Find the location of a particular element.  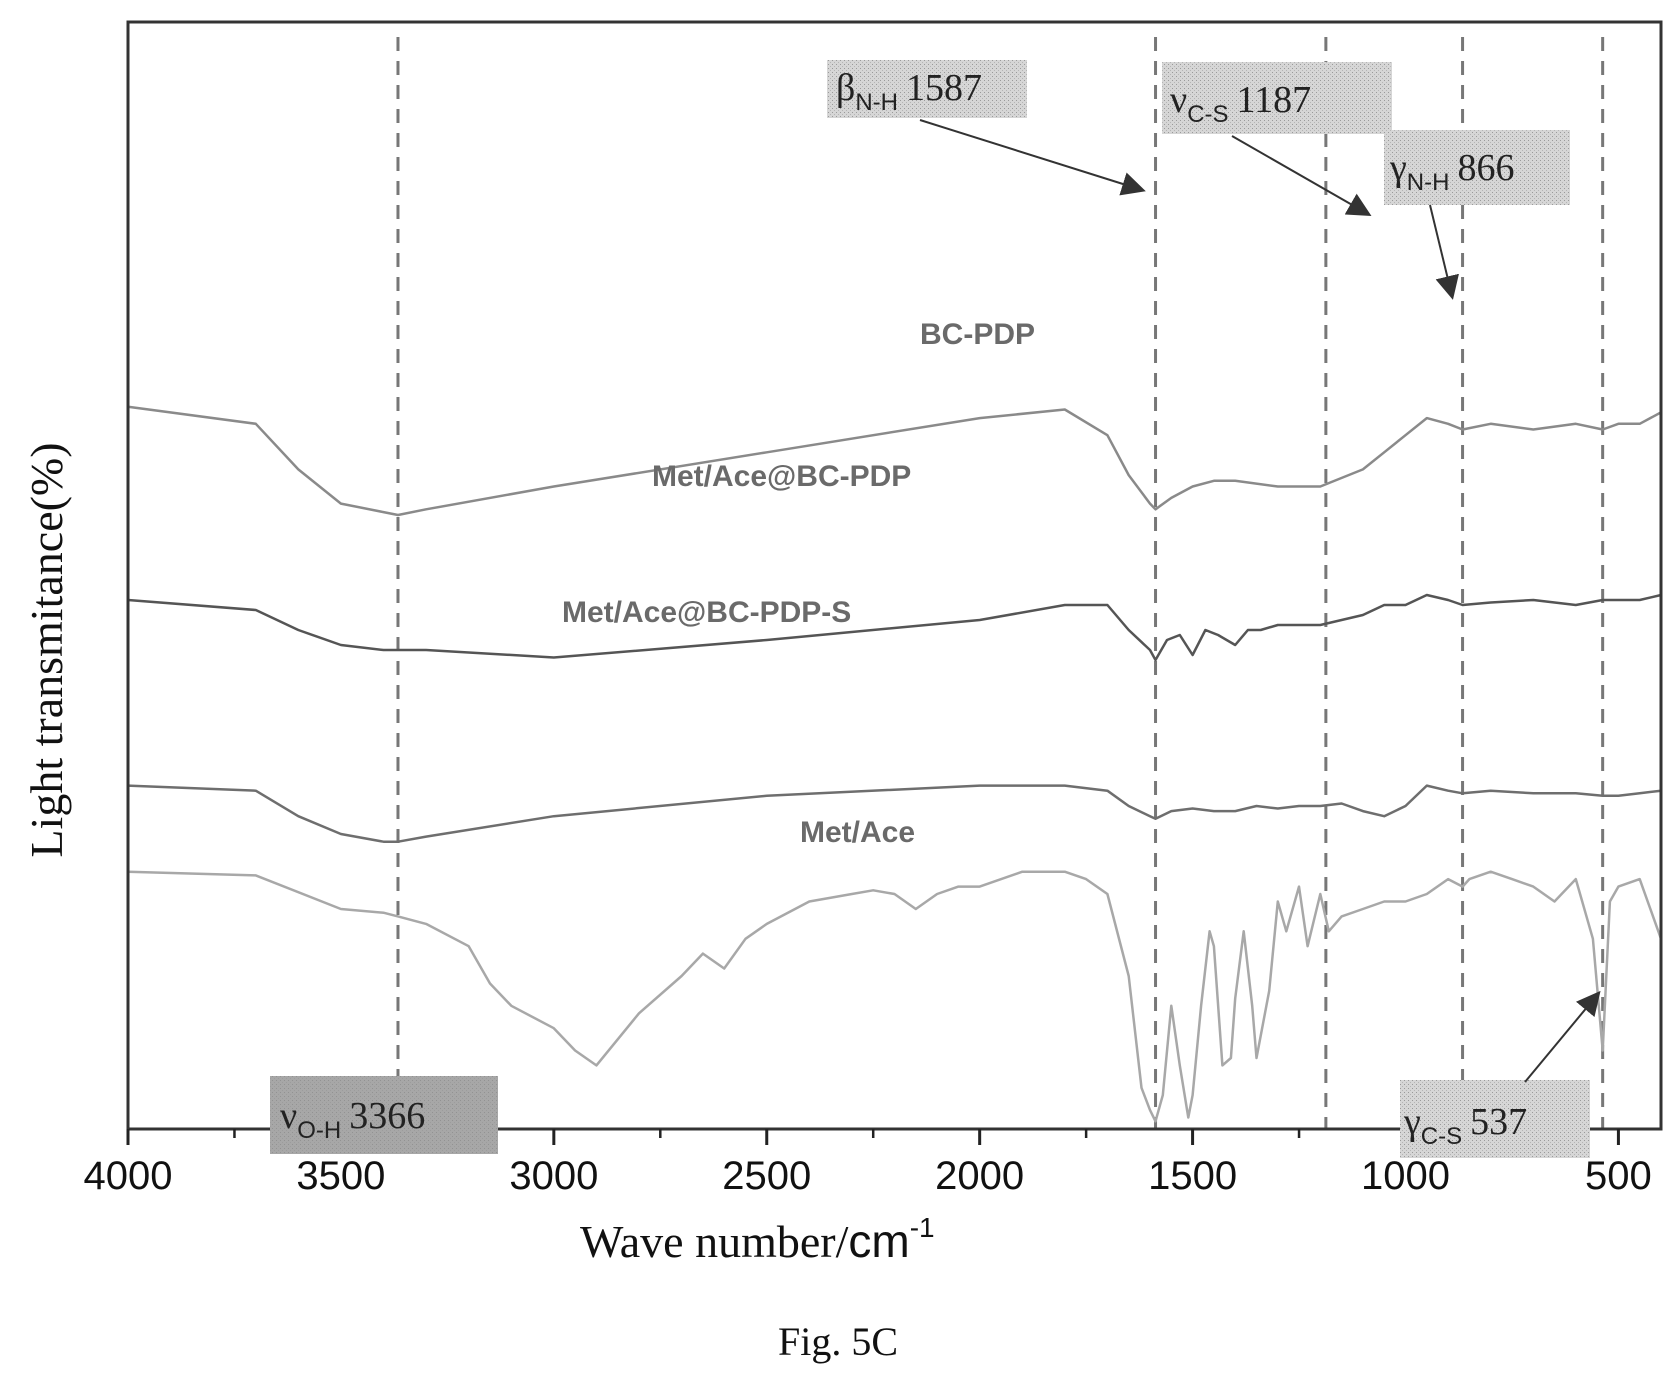

x-tick-label-2500: 2500 is located at coordinates (766, 1176).